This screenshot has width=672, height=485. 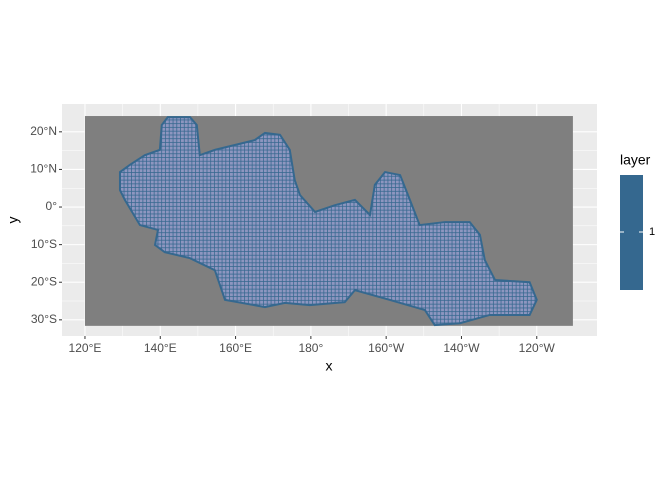 I want to click on y-tick-label: 10°S, so click(x=44, y=244).